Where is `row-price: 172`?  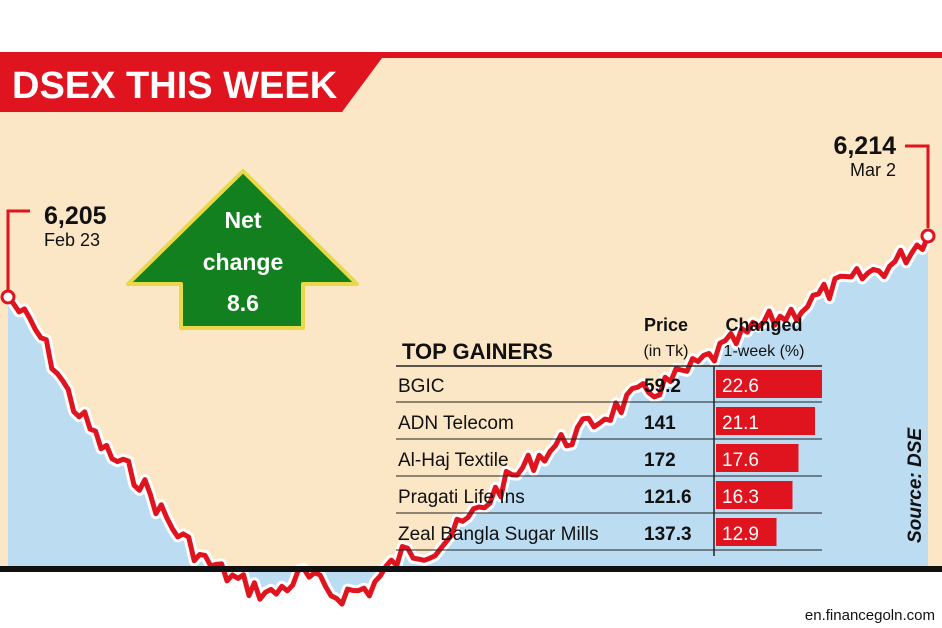
row-price: 172 is located at coordinates (660, 460).